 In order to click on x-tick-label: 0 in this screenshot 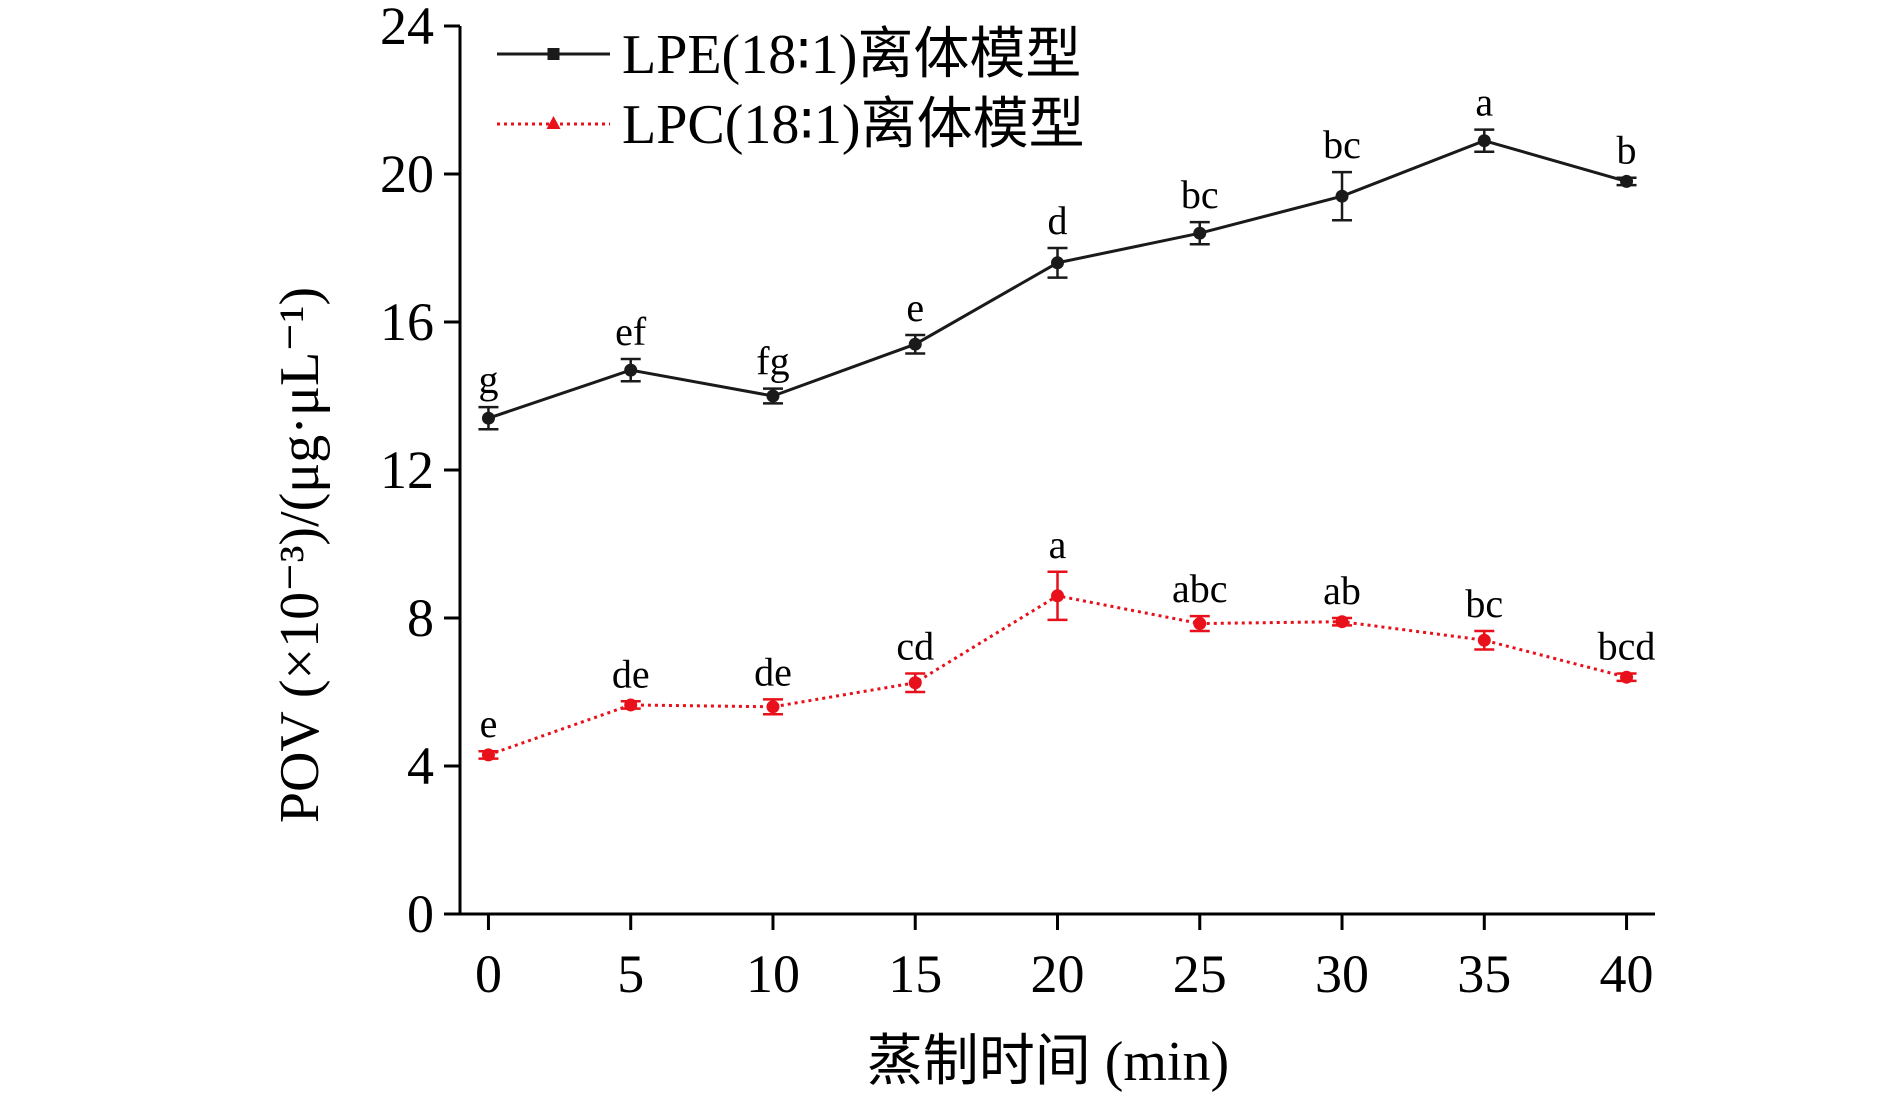, I will do `click(488, 974)`.